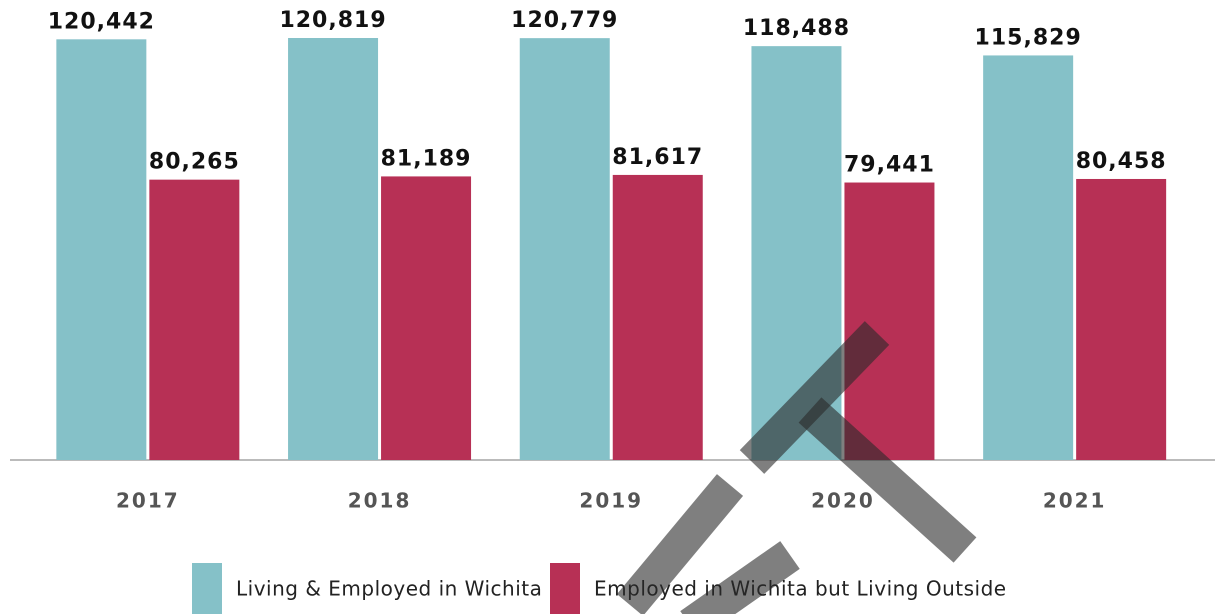 This screenshot has width=1215, height=614. Describe the element at coordinates (889, 165) in the screenshot. I see `value-label: 79,441` at that location.